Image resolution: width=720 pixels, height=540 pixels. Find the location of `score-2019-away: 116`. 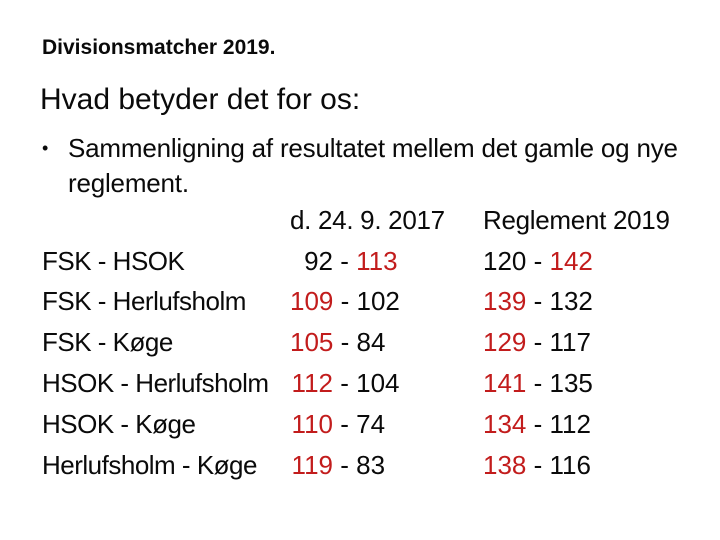

score-2019-away: 116 is located at coordinates (570, 464).